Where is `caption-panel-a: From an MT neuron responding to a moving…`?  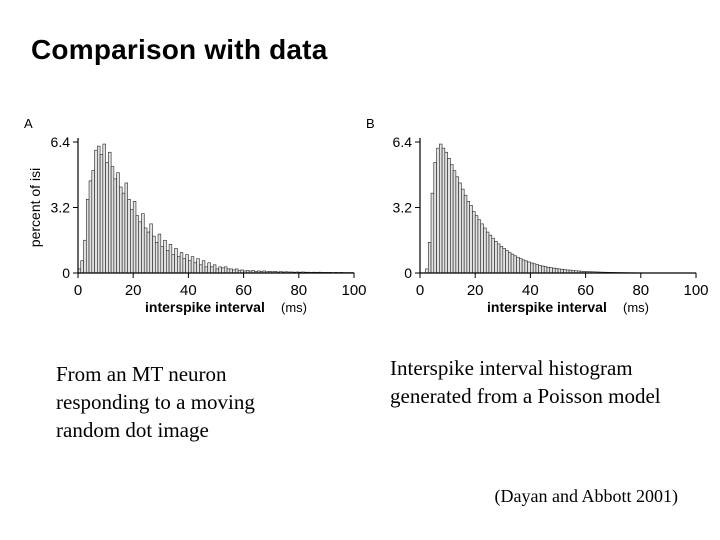
caption-panel-a: From an MT neuron responding to a moving… is located at coordinates (155, 402).